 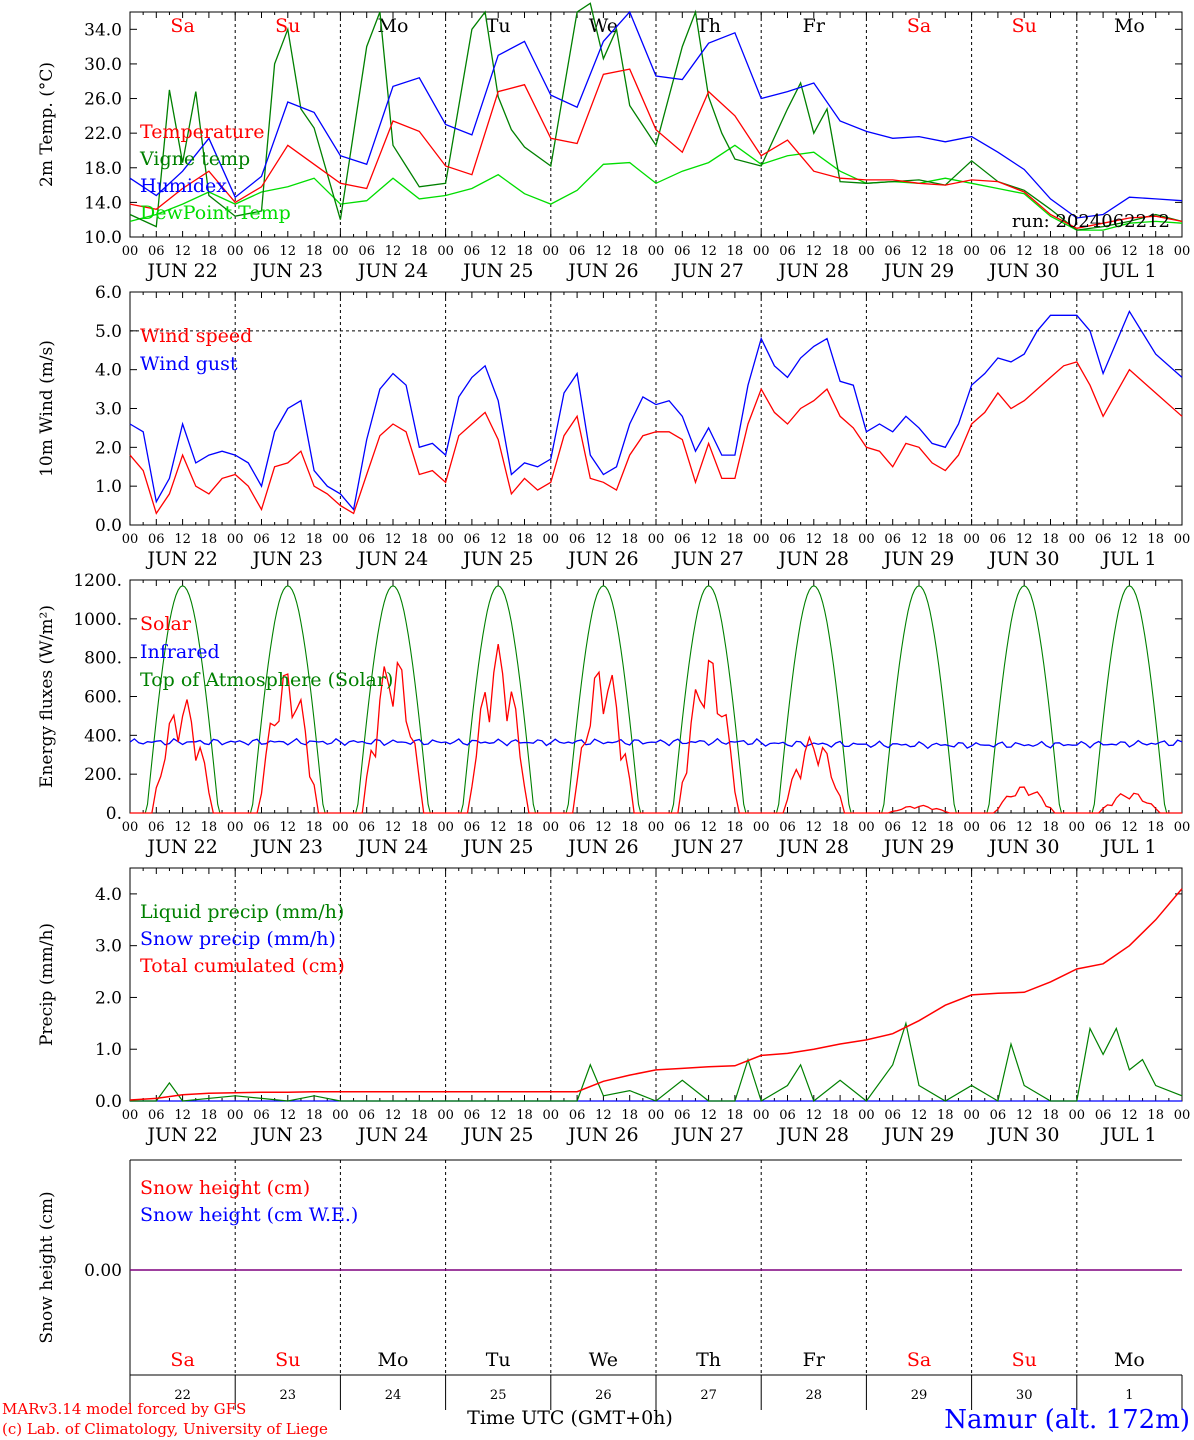 What do you see at coordinates (103, 134) in the screenshot?
I see `y-tick-label: 22.0` at bounding box center [103, 134].